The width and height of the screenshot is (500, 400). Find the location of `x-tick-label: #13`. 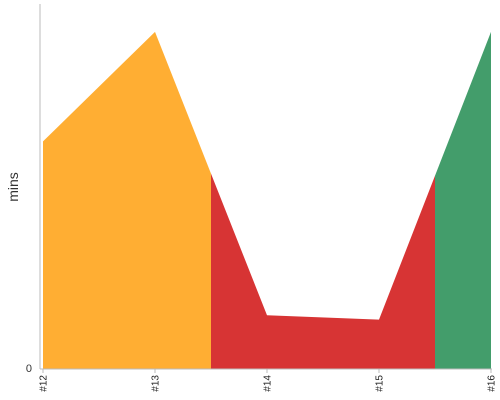

x-tick-label: #13 is located at coordinates (156, 383).